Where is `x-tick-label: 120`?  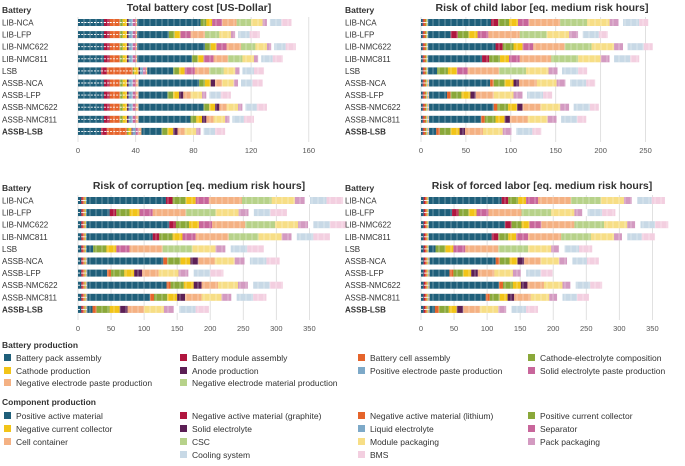
x-tick-label: 120 is located at coordinates (251, 150).